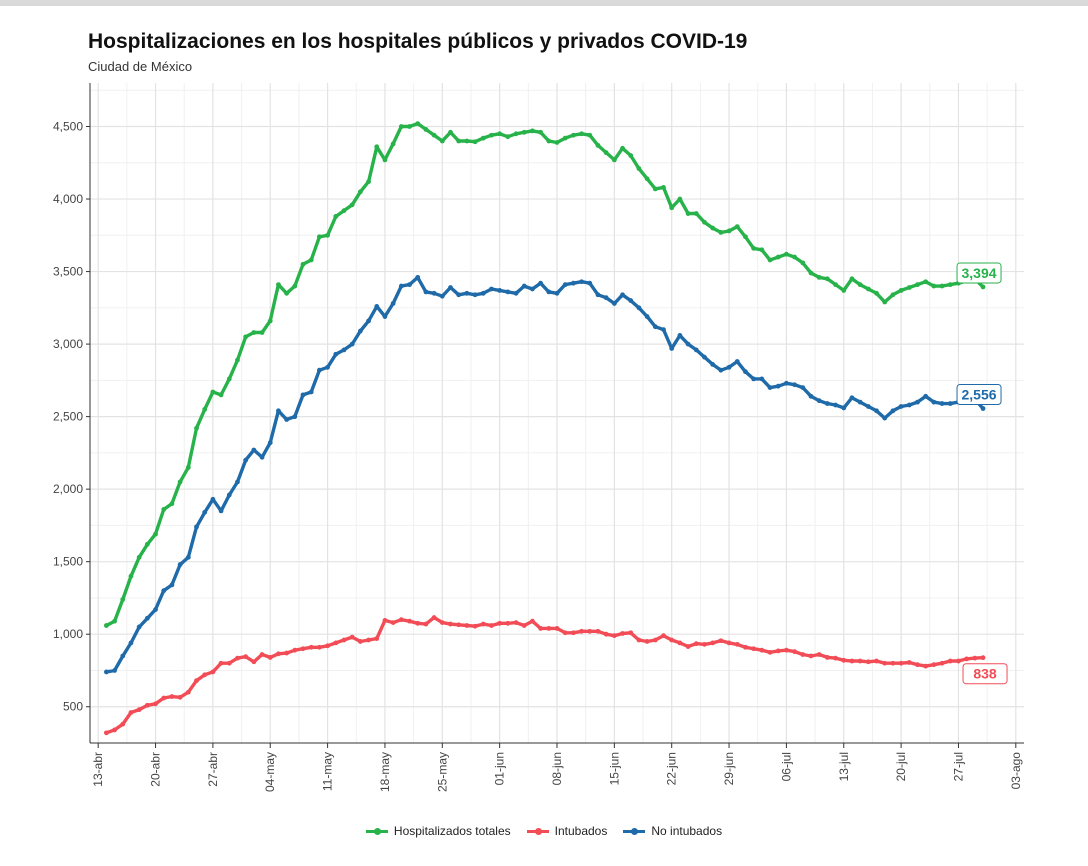 The width and height of the screenshot is (1088, 866). What do you see at coordinates (985, 674) in the screenshot?
I see `end-label: 838` at bounding box center [985, 674].